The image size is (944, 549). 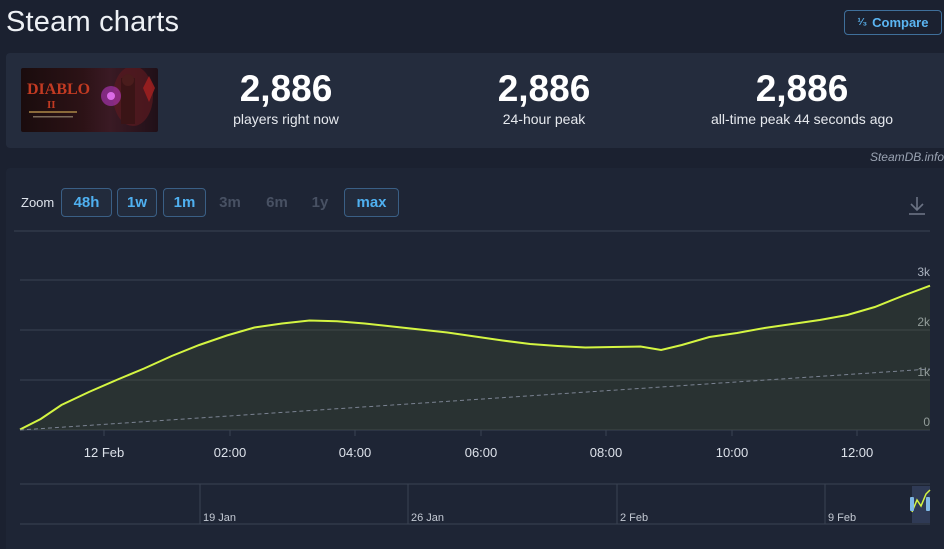 What do you see at coordinates (51, 105) in the screenshot?
I see `svg-text: II` at bounding box center [51, 105].